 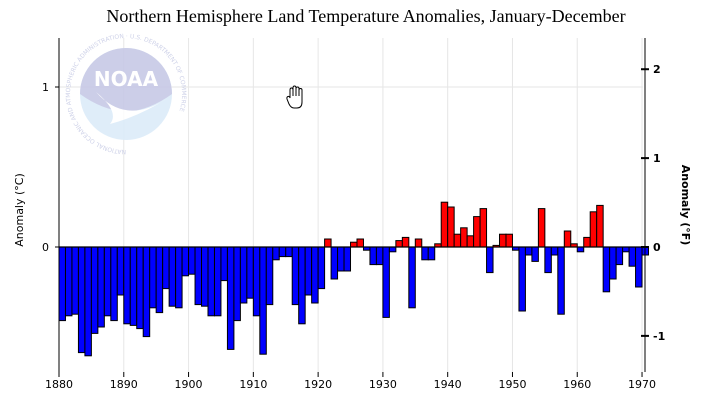 What do you see at coordinates (124, 384) in the screenshot?
I see `x-tick-label: 1890` at bounding box center [124, 384].